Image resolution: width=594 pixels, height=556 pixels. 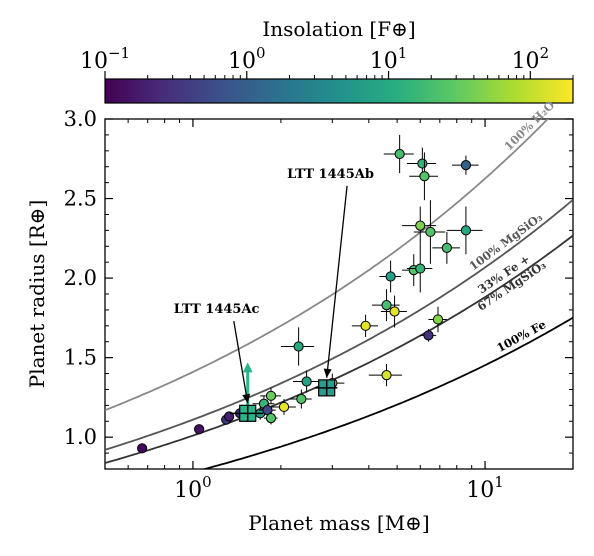 I want to click on y-tick-label: 3.0, so click(x=80, y=119).